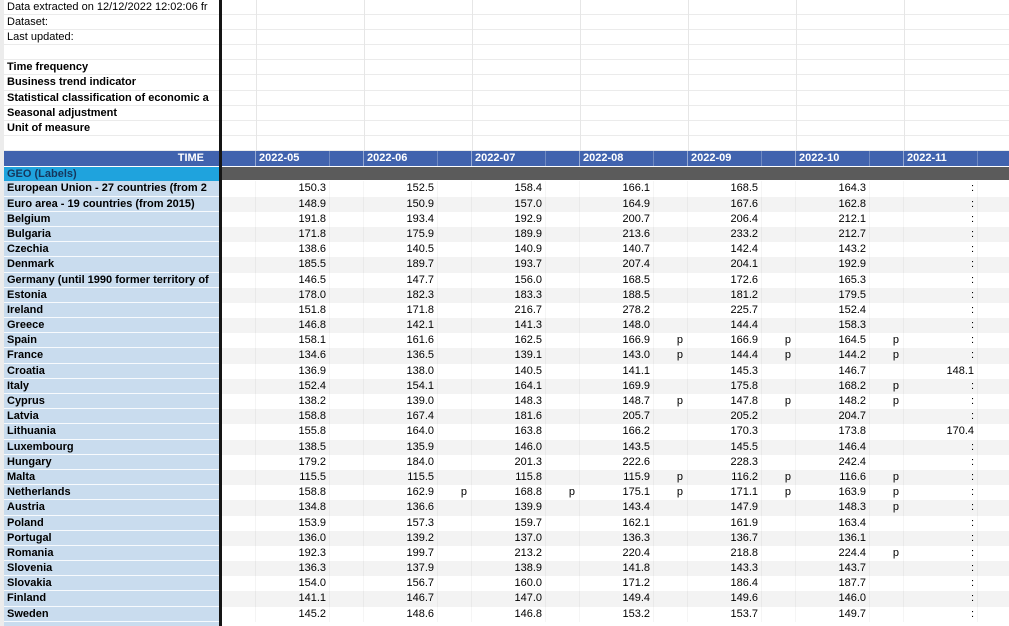  I want to click on row-label-cell: Croatia, so click(111, 371).